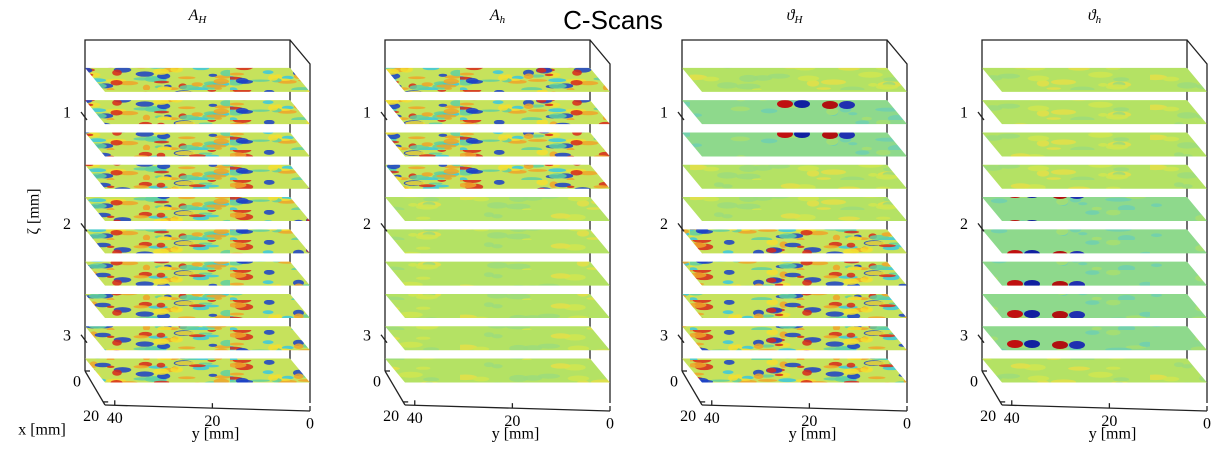 This screenshot has width=1227, height=450. I want to click on panel-title-sub: h, so click(503, 20).